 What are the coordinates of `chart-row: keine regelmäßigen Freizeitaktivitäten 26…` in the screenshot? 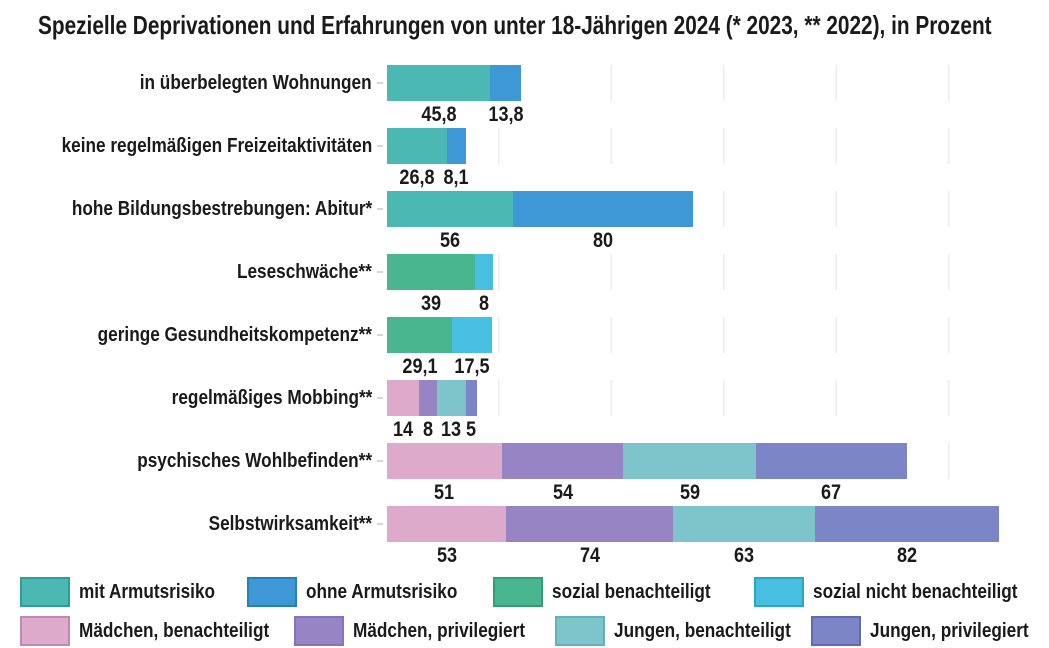 It's located at (524, 160).